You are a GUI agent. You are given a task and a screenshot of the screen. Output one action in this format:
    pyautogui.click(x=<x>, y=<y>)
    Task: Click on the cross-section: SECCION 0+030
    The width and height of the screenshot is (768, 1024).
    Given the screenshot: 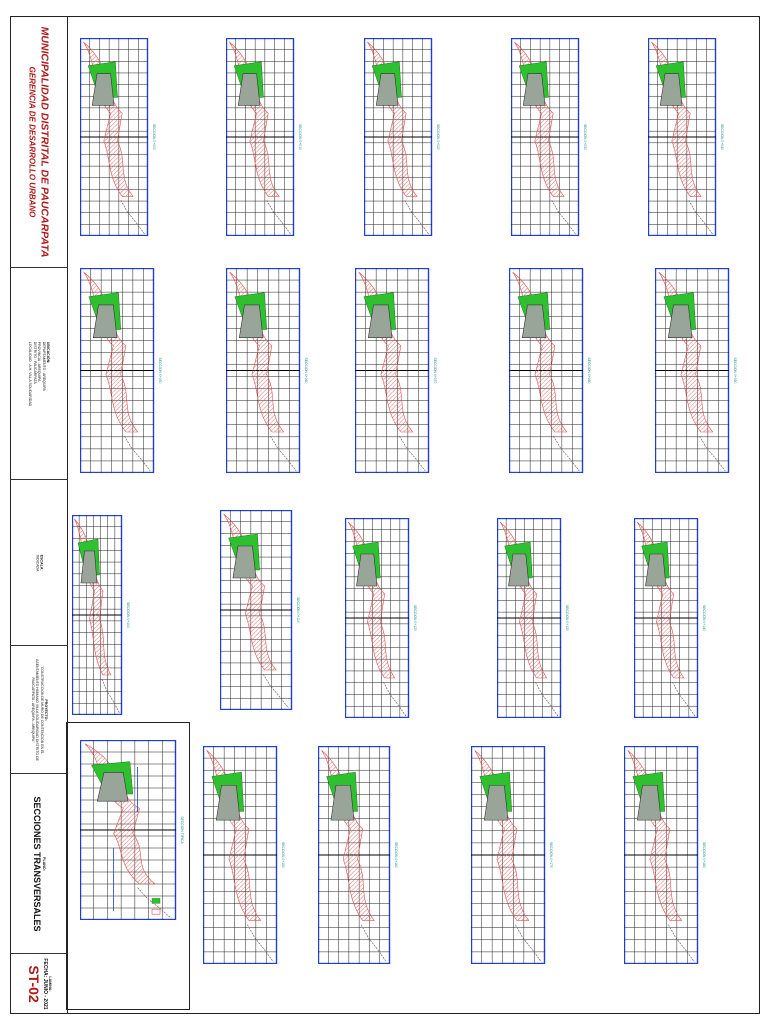 What is the action you would take?
    pyautogui.click(x=550, y=137)
    